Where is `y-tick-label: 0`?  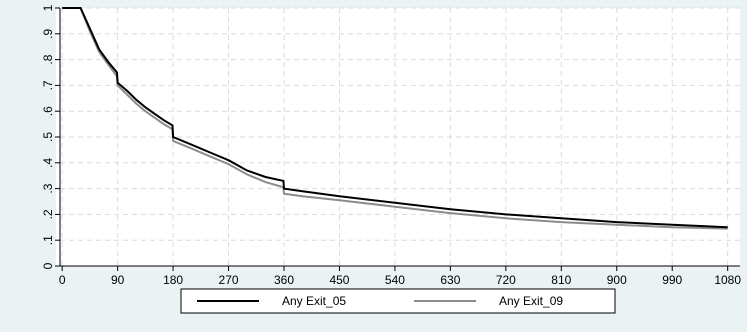 y-tick-label: 0 is located at coordinates (48, 265).